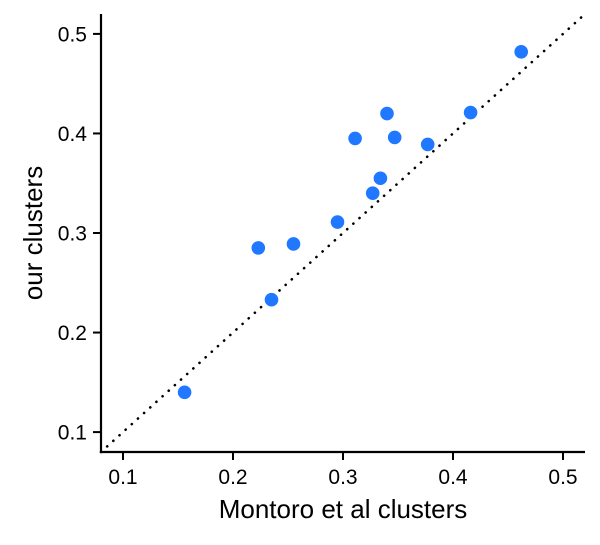  Describe the element at coordinates (232, 477) in the screenshot. I see `x-tick-label: 0.2` at that location.